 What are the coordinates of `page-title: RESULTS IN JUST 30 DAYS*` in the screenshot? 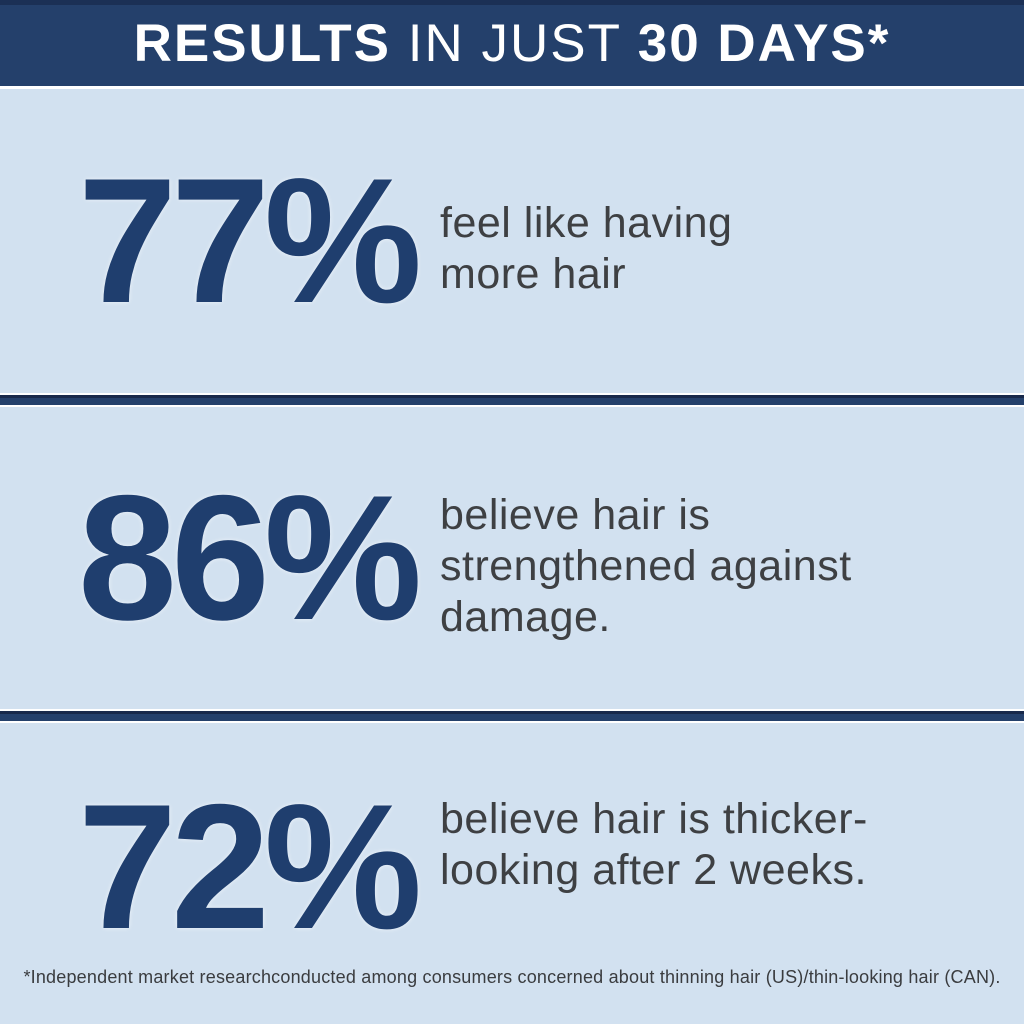 It's located at (512, 45).